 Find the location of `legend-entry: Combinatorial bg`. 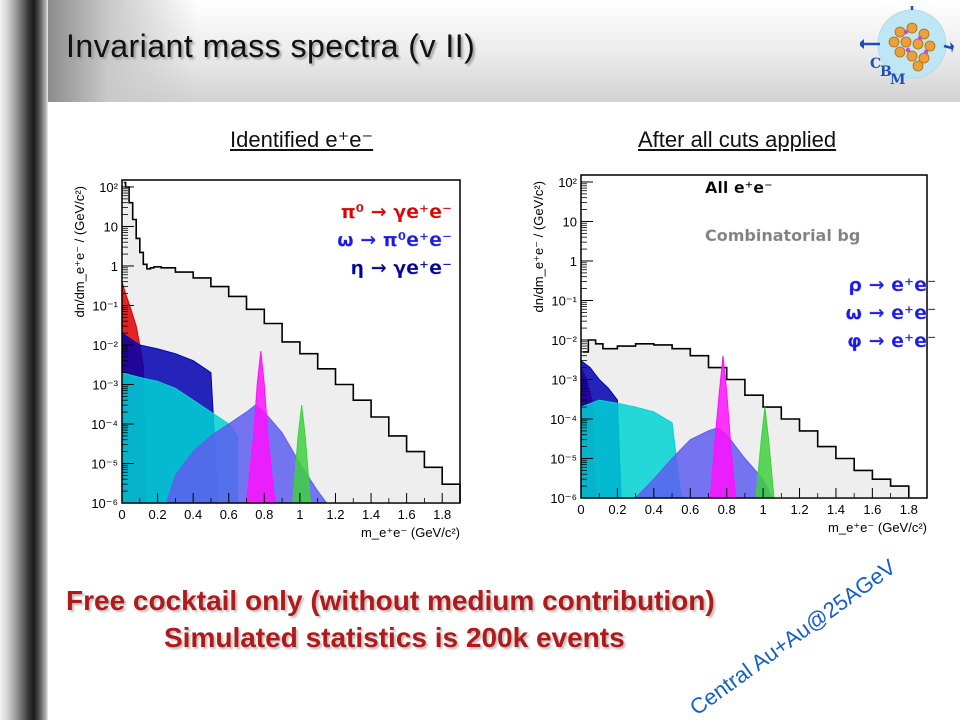

legend-entry: Combinatorial bg is located at coordinates (782, 235).